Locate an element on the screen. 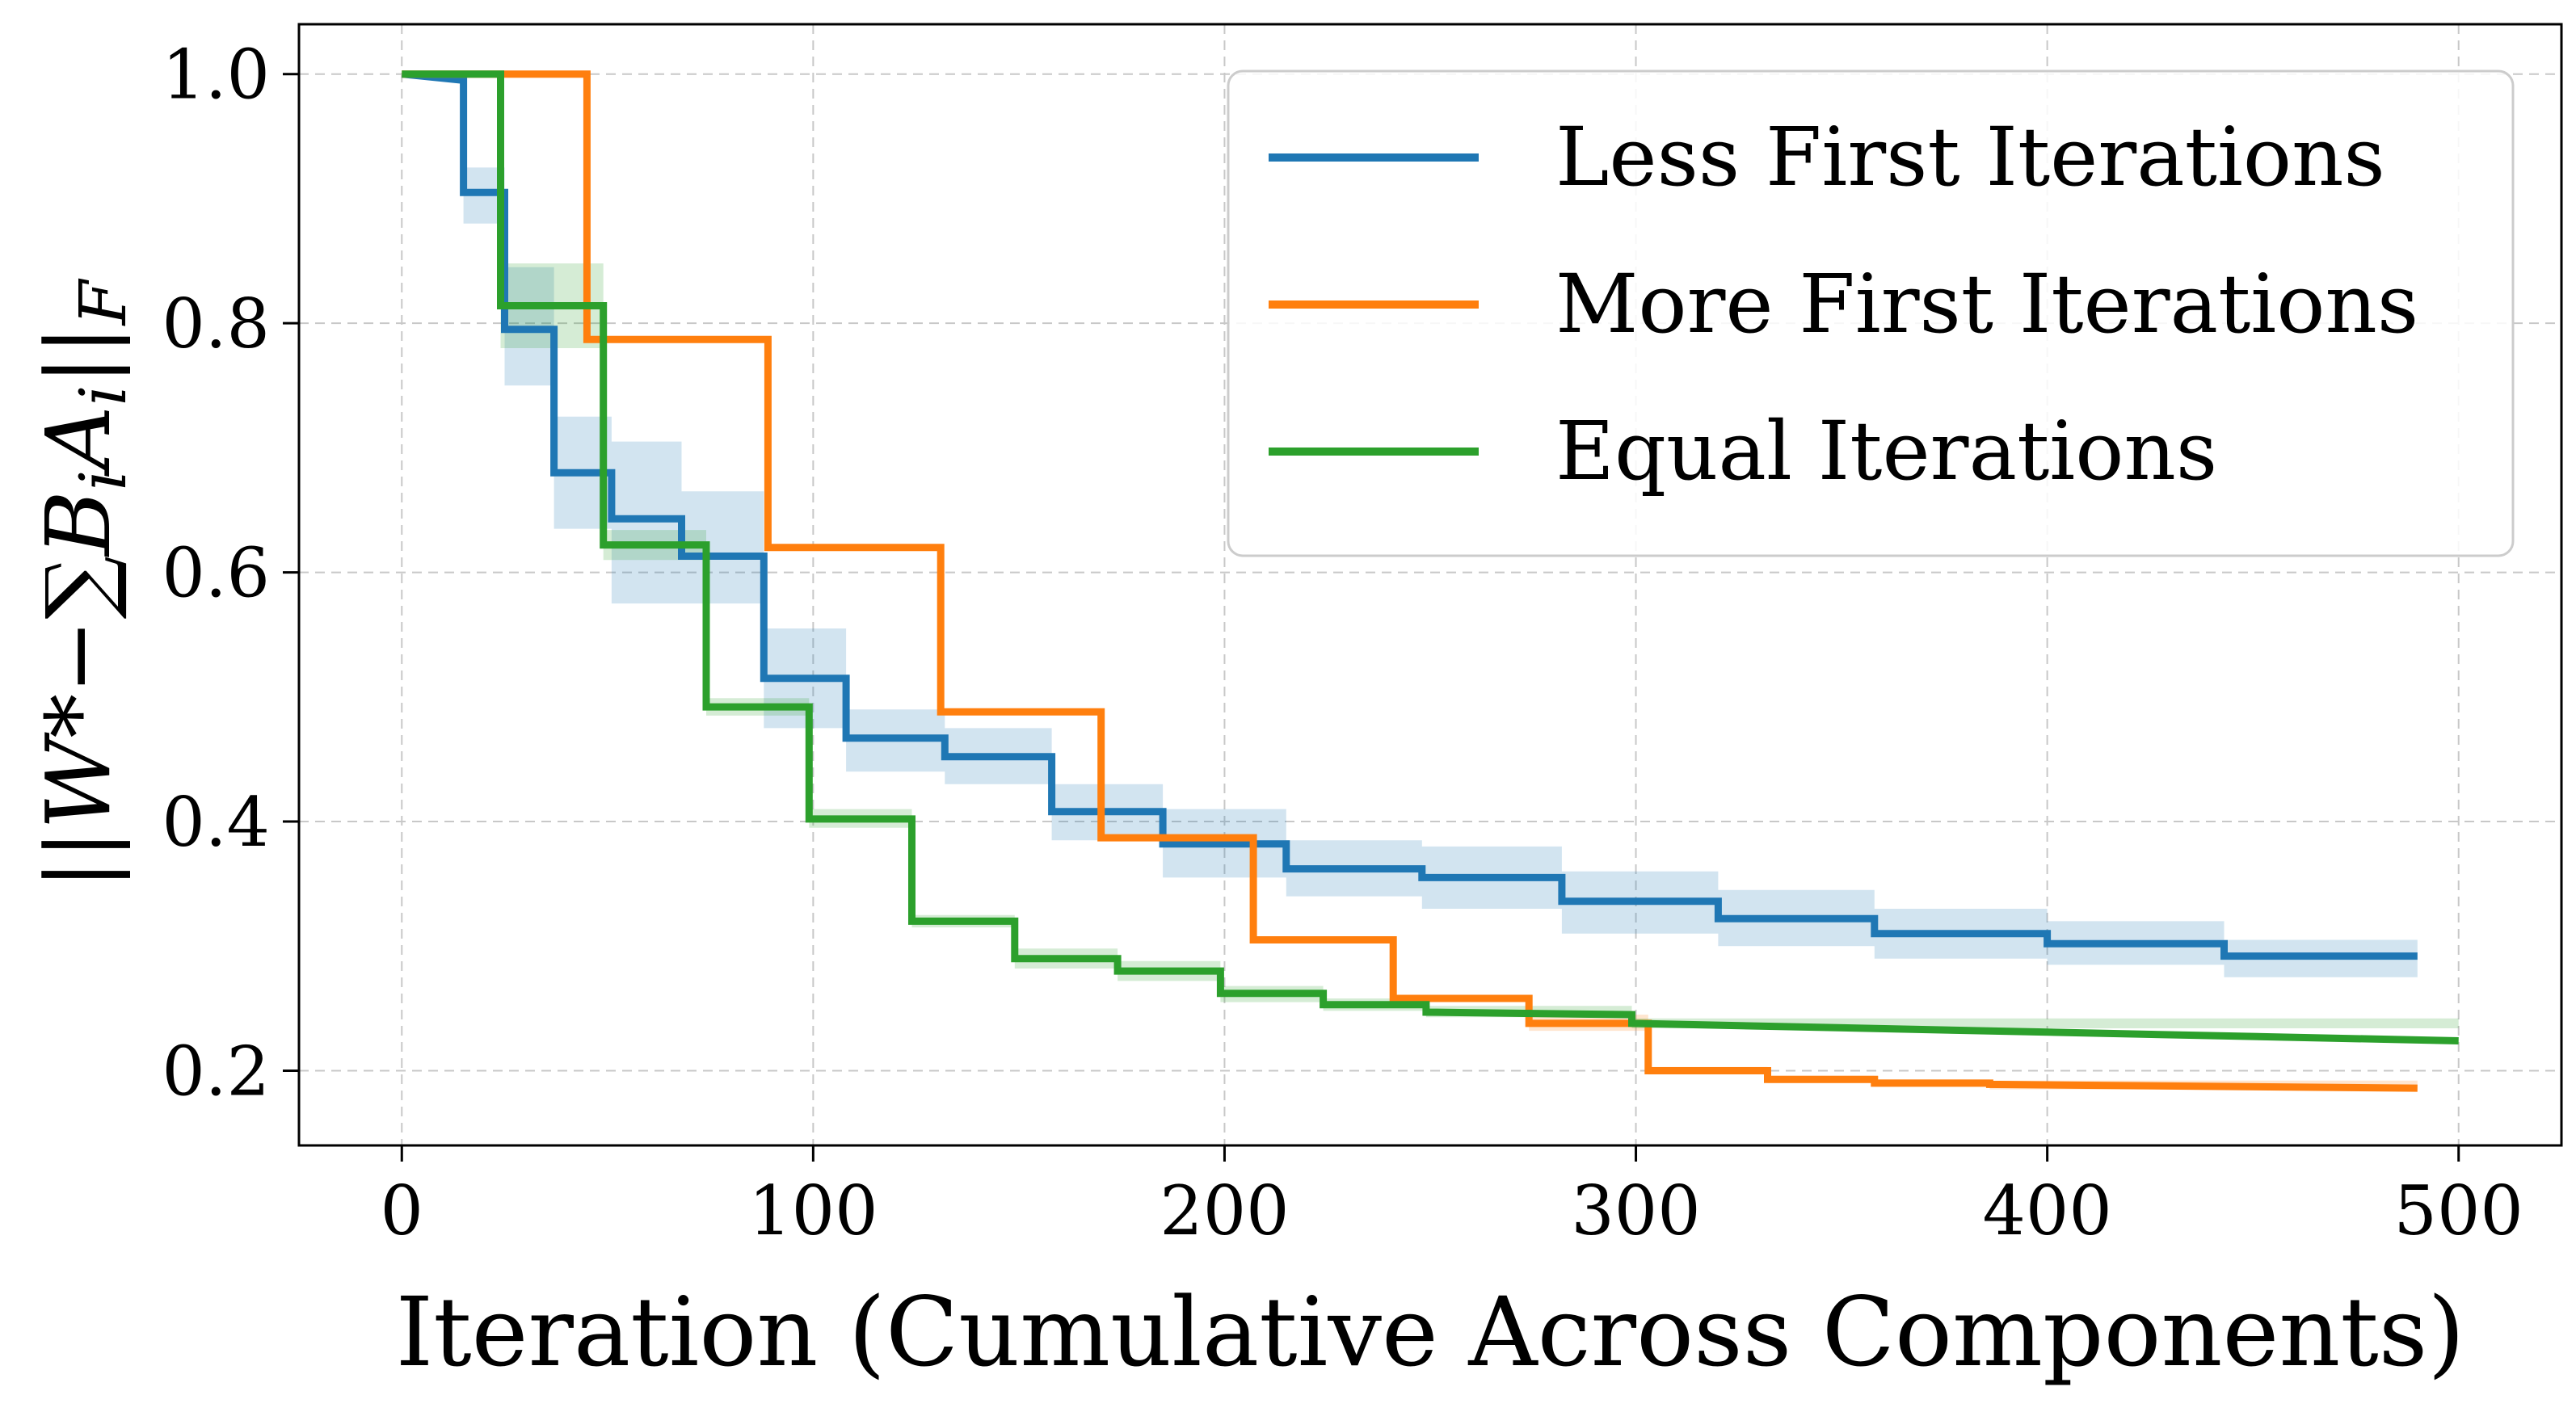 The height and width of the screenshot is (1412, 2576). y-tick-label: 0.6 is located at coordinates (216, 573).